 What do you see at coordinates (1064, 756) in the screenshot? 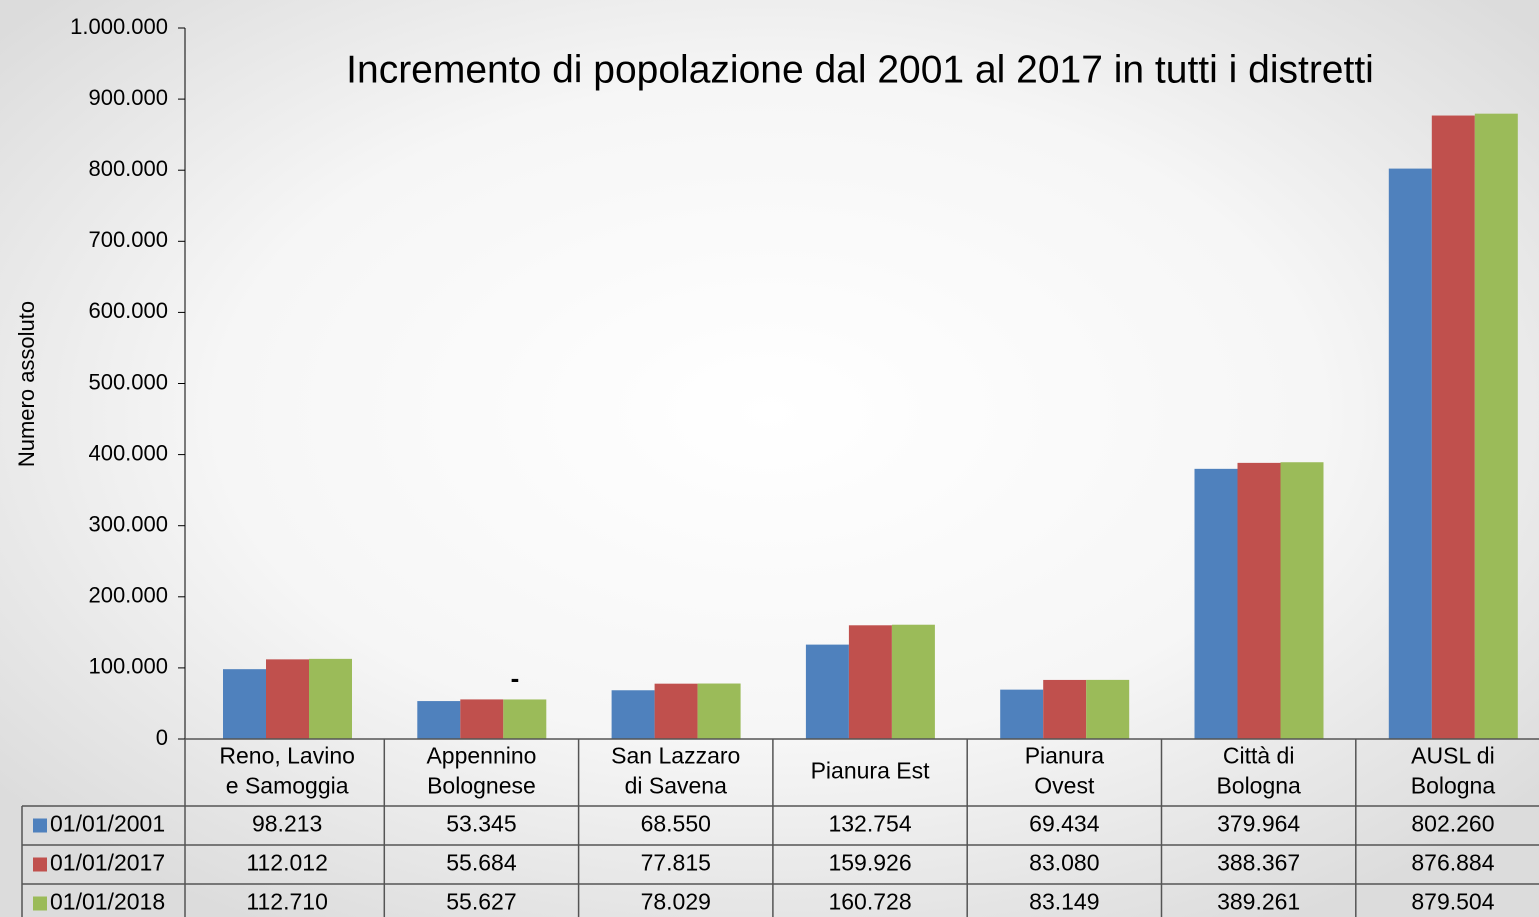
I see `category-label: Pianura` at bounding box center [1064, 756].